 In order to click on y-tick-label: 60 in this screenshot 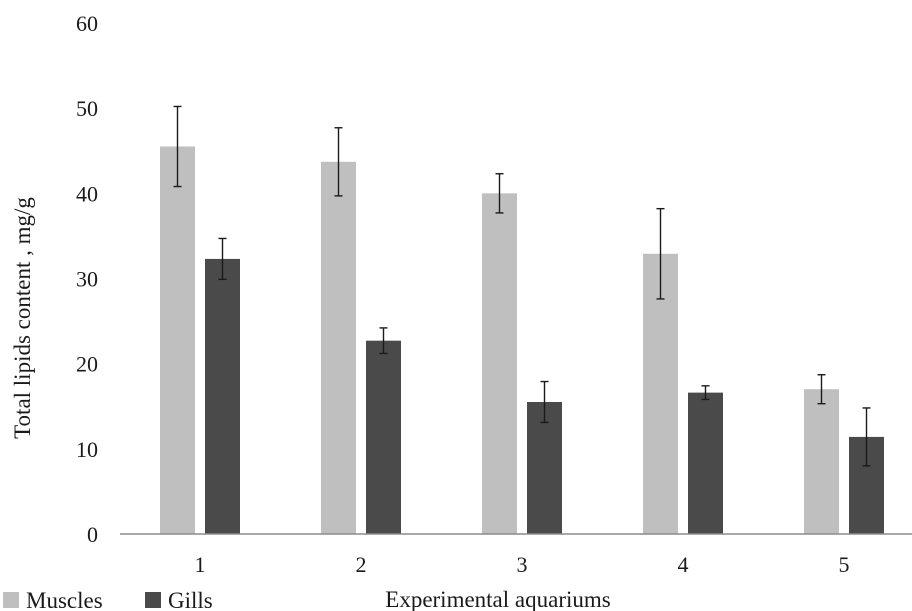, I will do `click(87, 23)`.